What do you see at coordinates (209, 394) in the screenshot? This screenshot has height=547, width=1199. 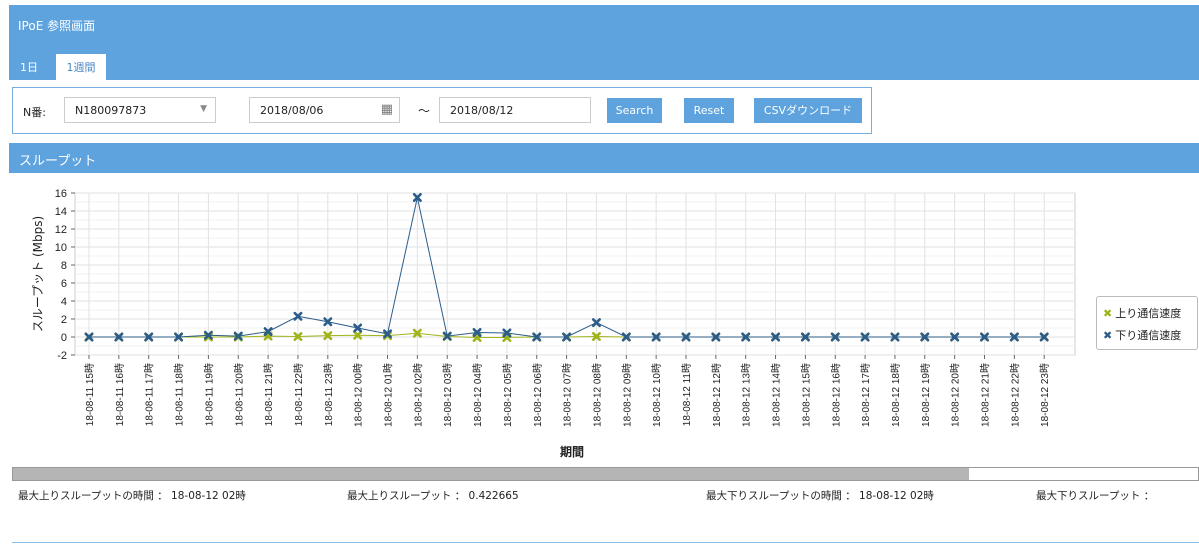 I see `x-tick-label: 18-08-11 19時` at bounding box center [209, 394].